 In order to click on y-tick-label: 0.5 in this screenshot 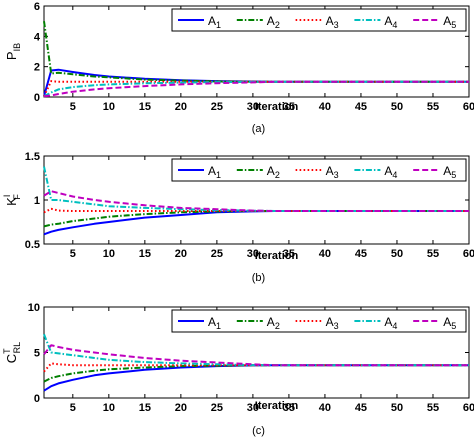, I will do `click(32, 245)`.